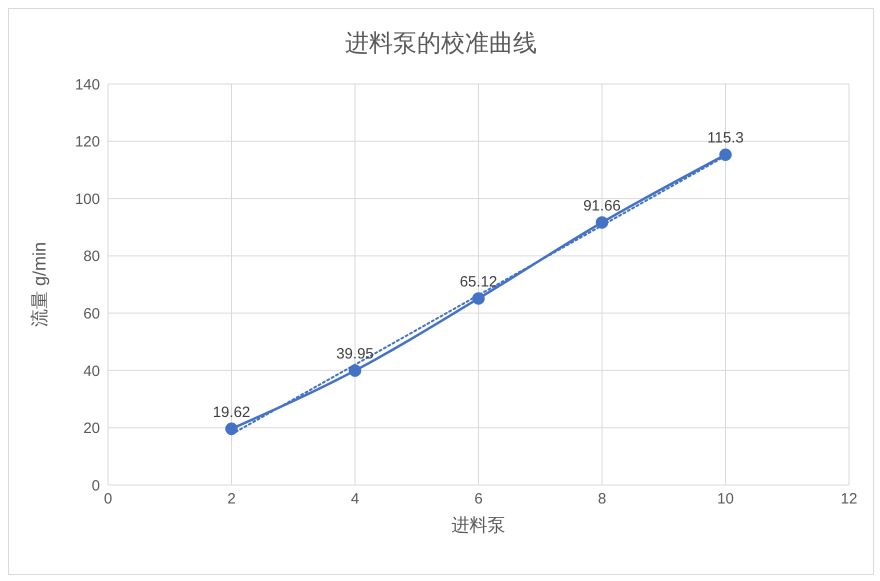 This screenshot has height=581, width=880. Describe the element at coordinates (479, 281) in the screenshot. I see `data-label: 65.12` at that location.